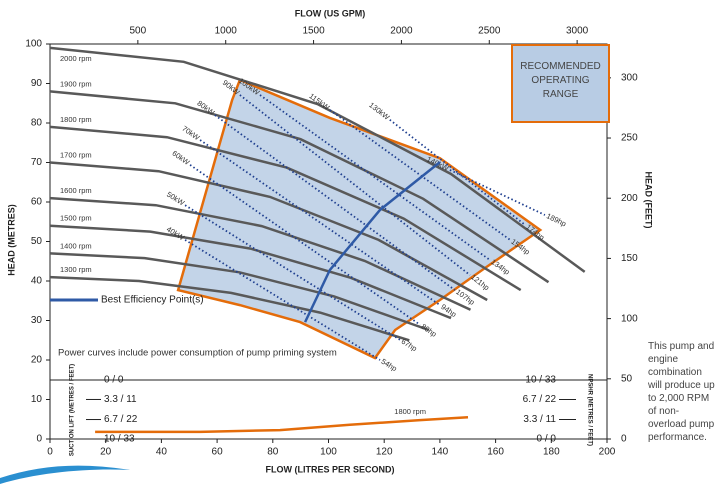  Describe the element at coordinates (629, 198) in the screenshot. I see `y2-tick-label: 200` at that location.